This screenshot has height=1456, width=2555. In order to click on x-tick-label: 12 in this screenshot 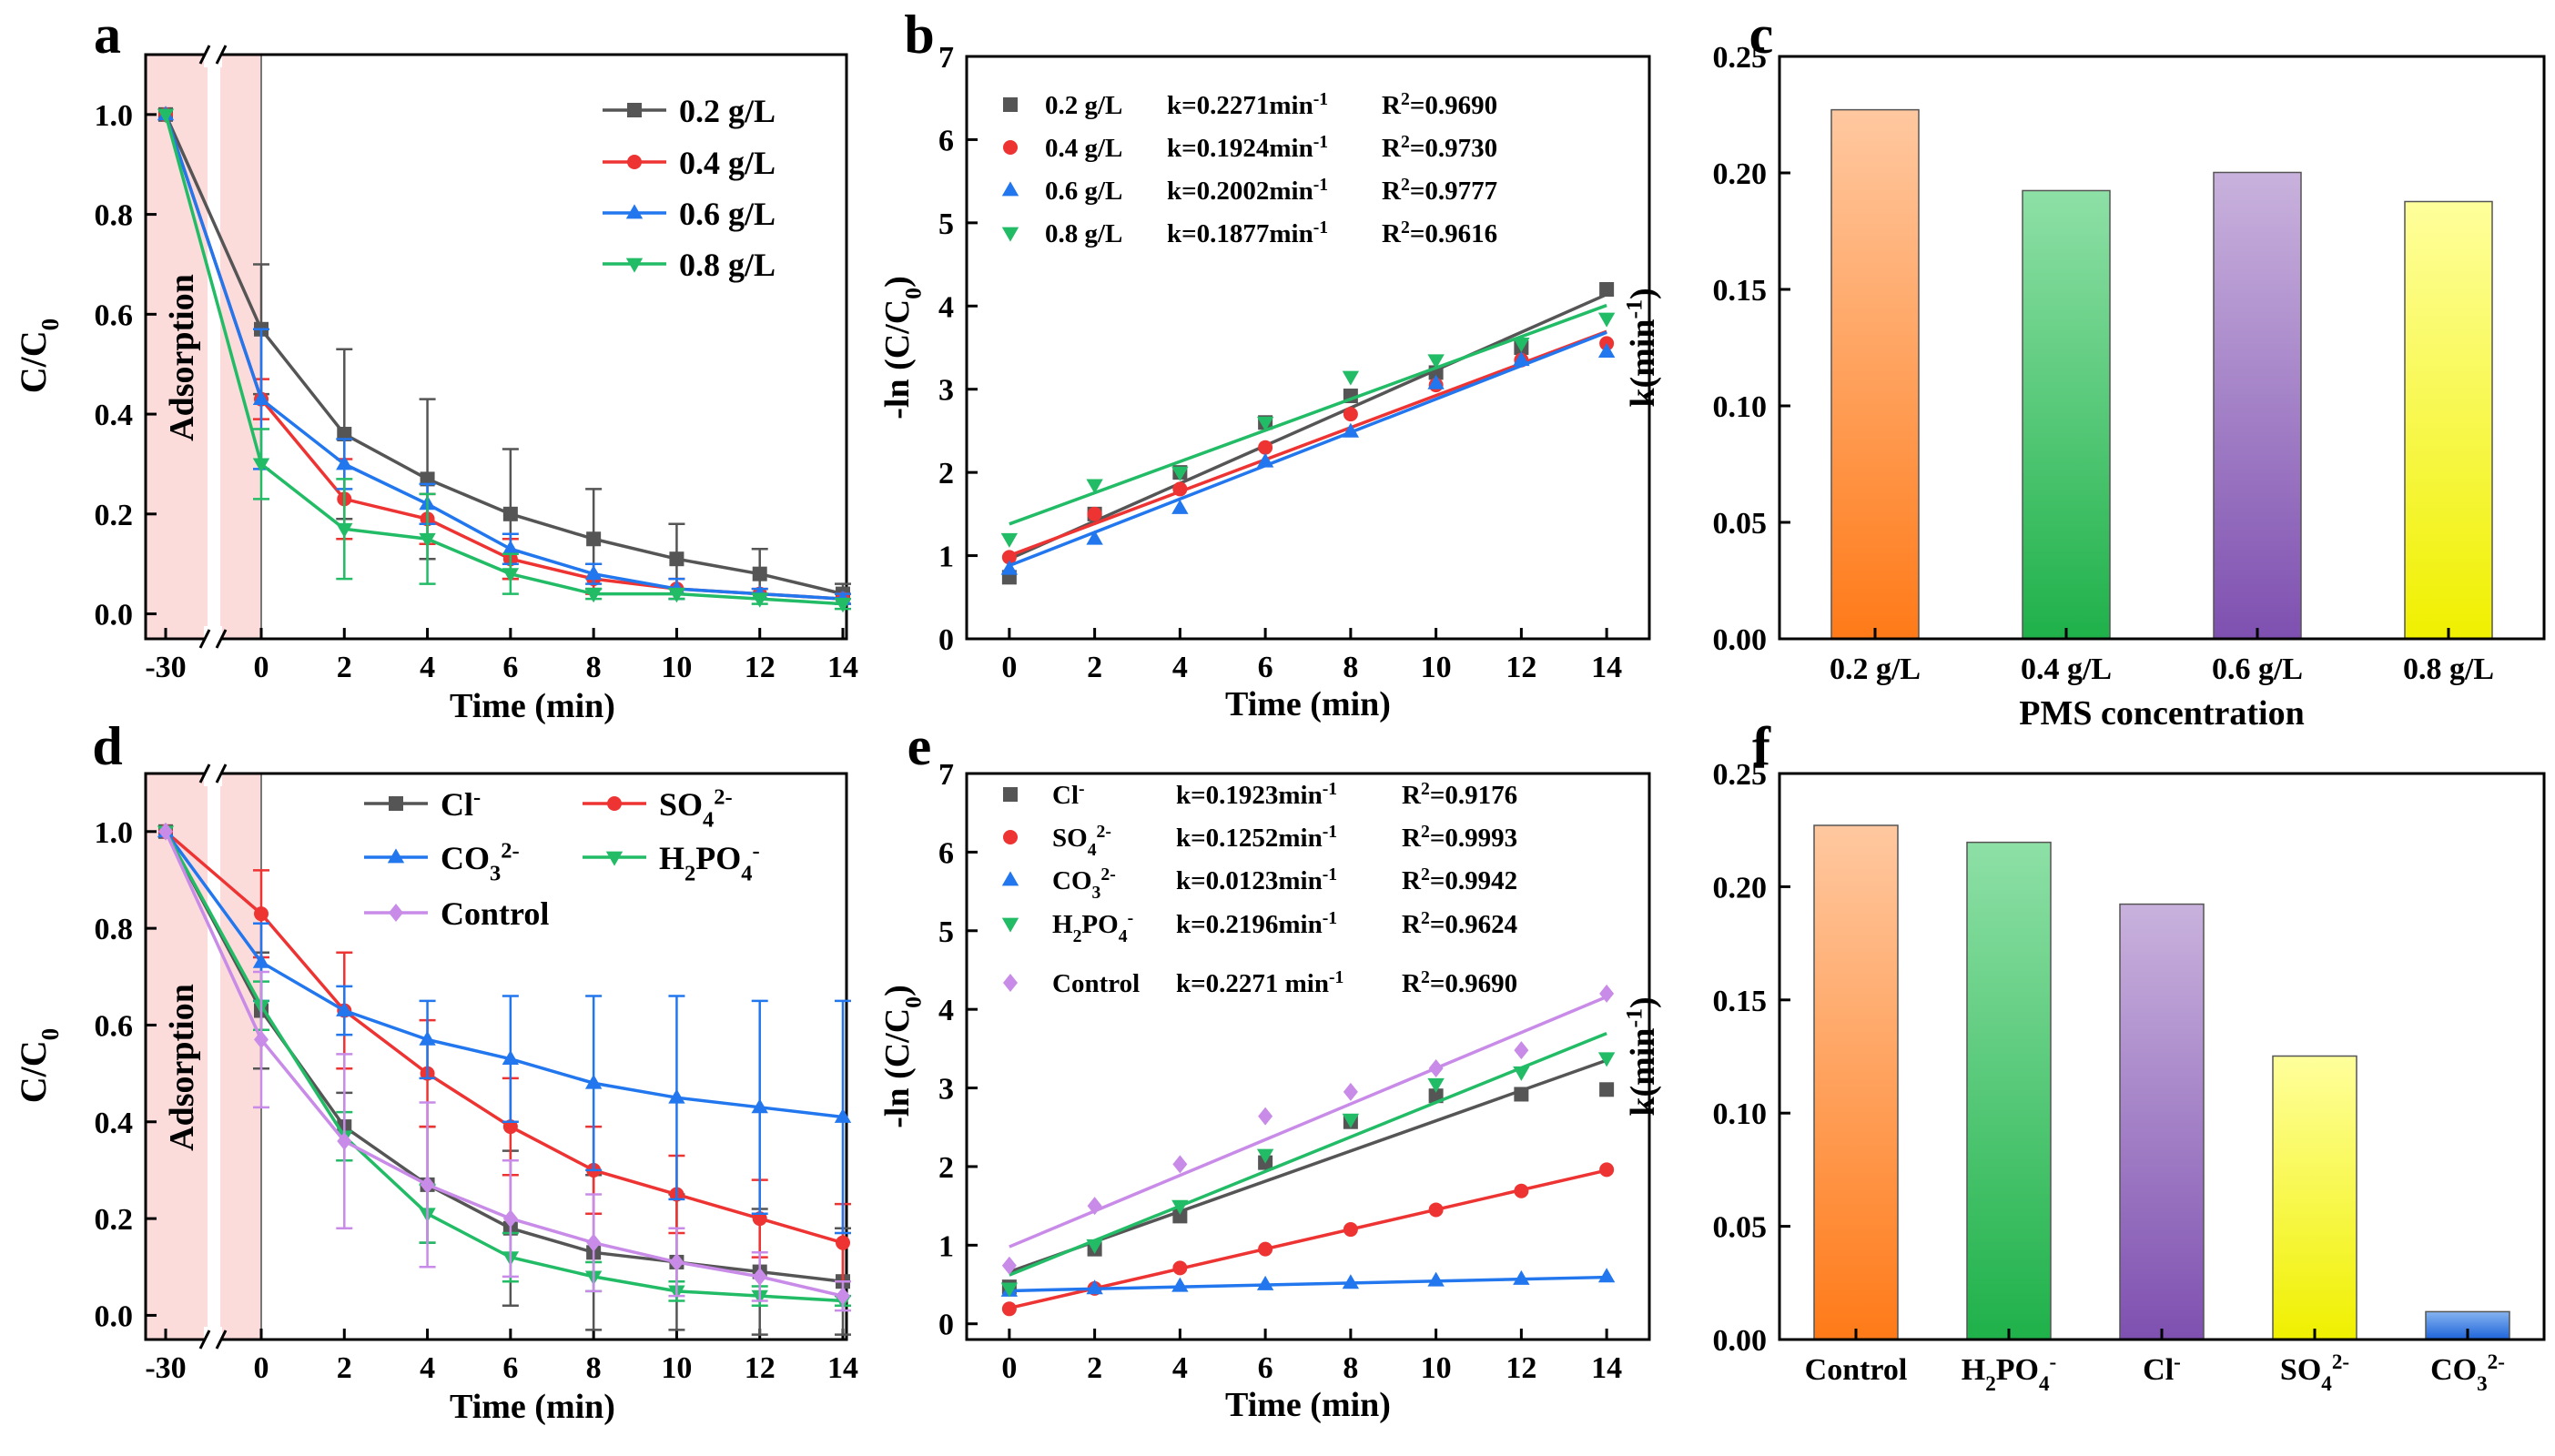, I will do `click(1521, 668)`.